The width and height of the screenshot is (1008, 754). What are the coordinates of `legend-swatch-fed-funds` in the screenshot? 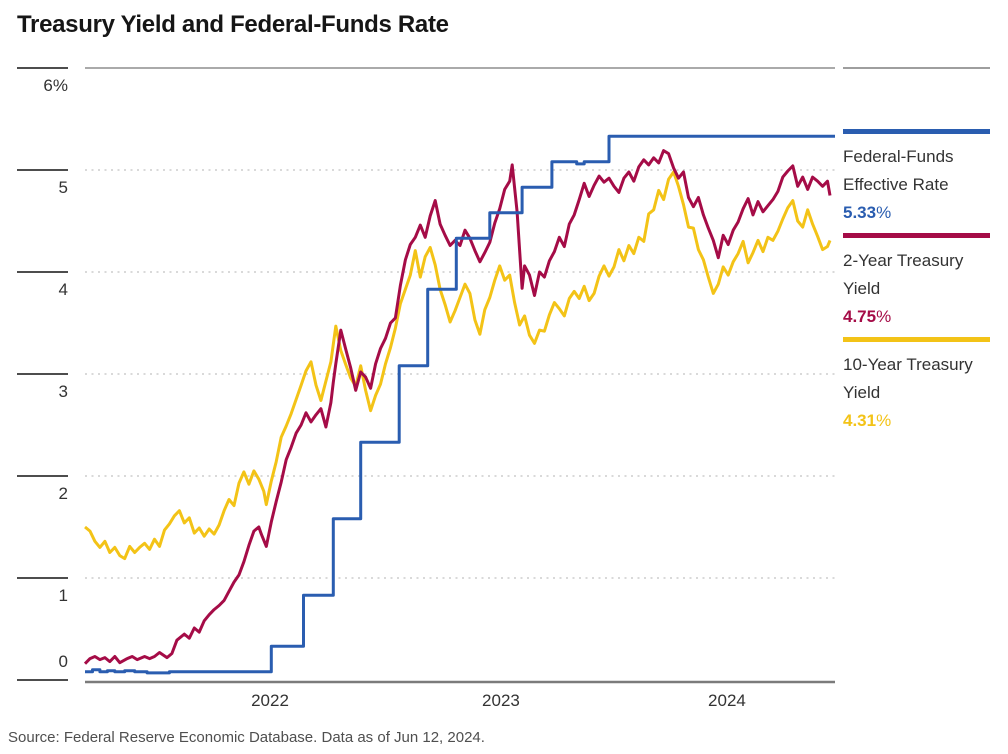 It's located at (916, 131).